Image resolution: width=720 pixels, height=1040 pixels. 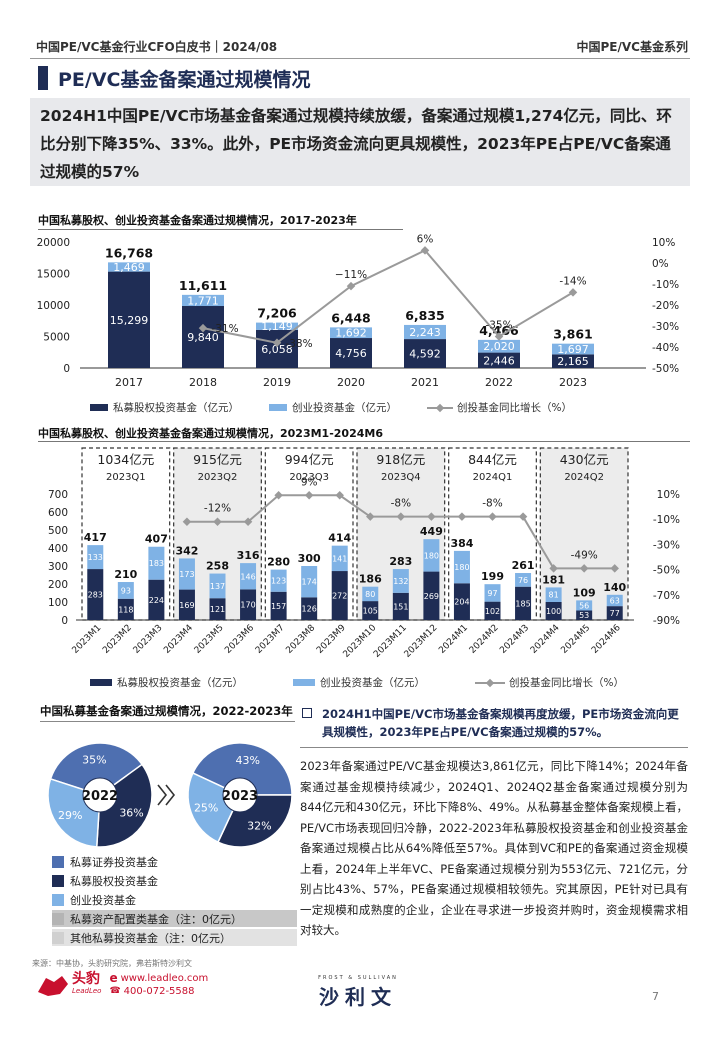 What do you see at coordinates (584, 459) in the screenshot?
I see `quarter-amount: 430亿元` at bounding box center [584, 459].